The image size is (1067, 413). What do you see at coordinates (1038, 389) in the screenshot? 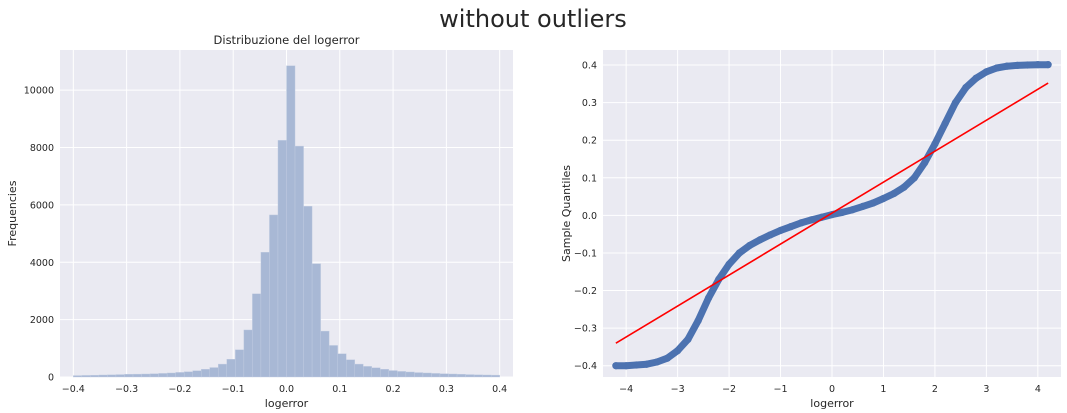
I see `qq-x-tick-label: 4` at bounding box center [1038, 389].